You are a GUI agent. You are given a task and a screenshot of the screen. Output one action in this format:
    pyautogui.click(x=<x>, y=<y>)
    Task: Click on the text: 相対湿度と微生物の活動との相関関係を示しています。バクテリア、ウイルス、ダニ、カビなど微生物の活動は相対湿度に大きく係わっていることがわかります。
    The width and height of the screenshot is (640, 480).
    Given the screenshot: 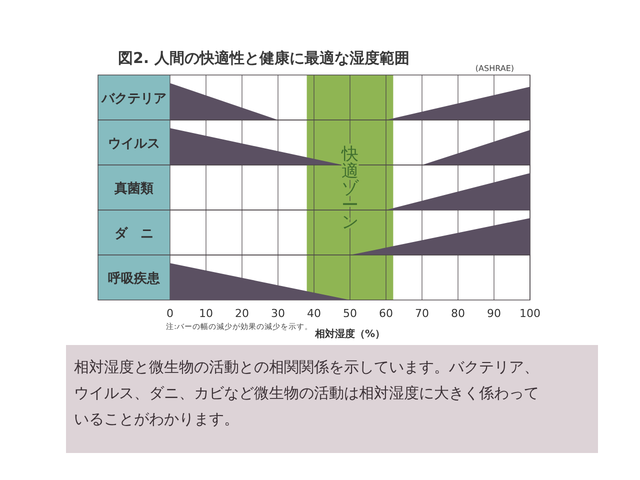 What is the action you would take?
    pyautogui.click(x=307, y=393)
    